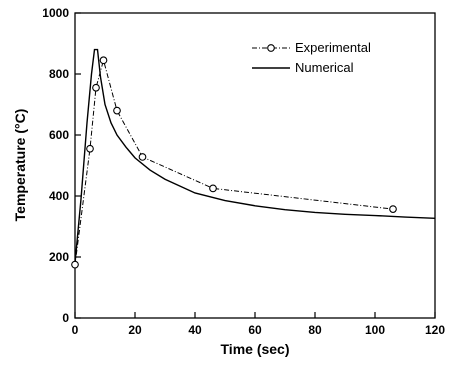  What do you see at coordinates (271, 48) in the screenshot?
I see `legend-marker-experimental` at bounding box center [271, 48].